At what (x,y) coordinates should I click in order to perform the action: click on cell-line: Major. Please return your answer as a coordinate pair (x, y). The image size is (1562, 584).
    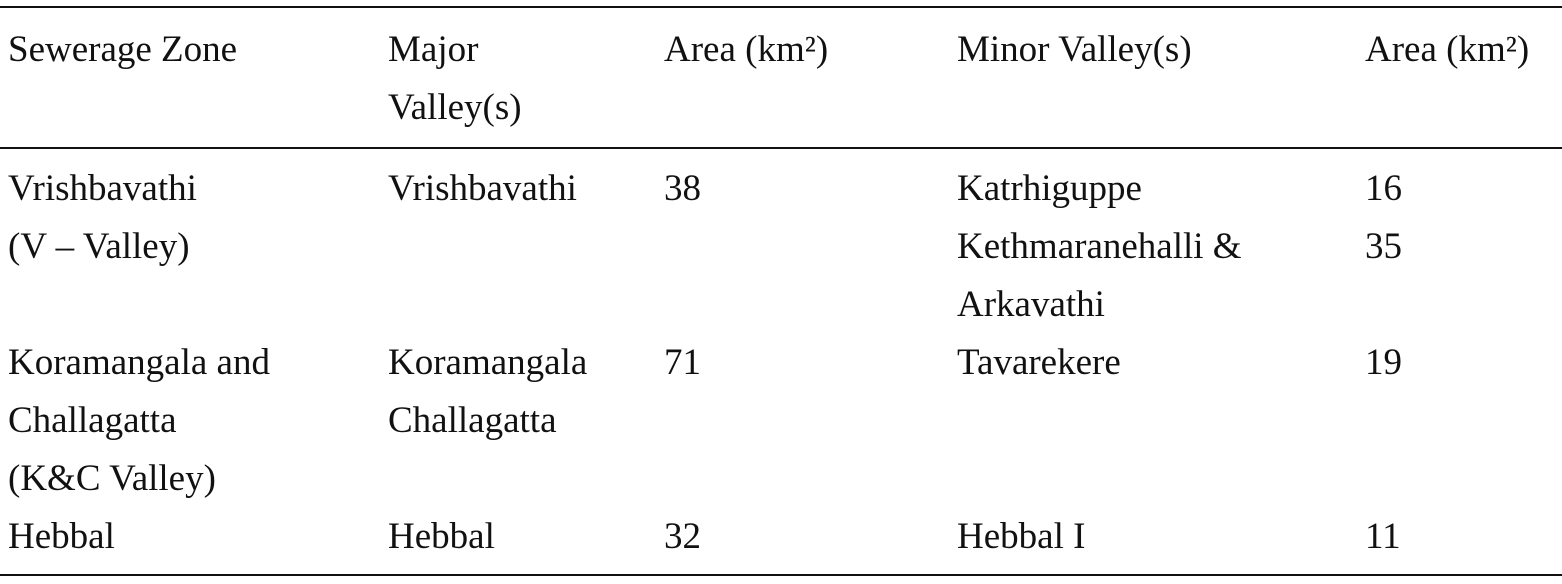
    Looking at the image, I should click on (433, 49).